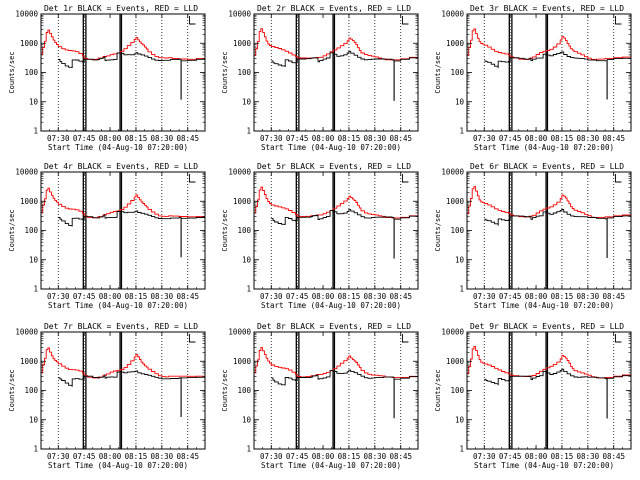  I want to click on panel-title: Det 1r BLACK = Events, RED = LLD, so click(121, 8).